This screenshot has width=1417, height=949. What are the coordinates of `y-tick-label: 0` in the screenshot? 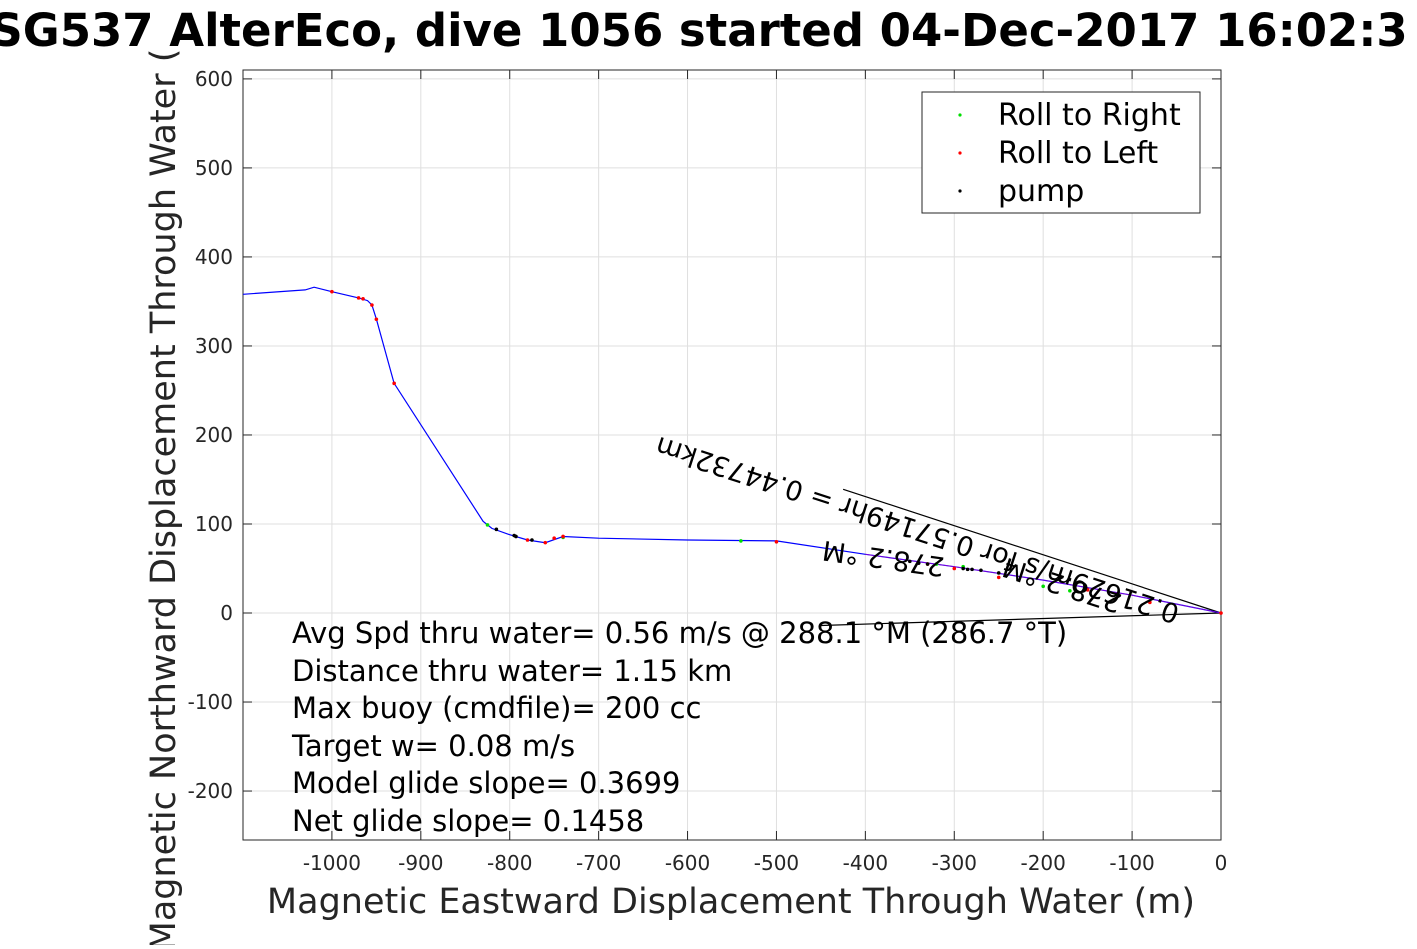 It's located at (226, 613).